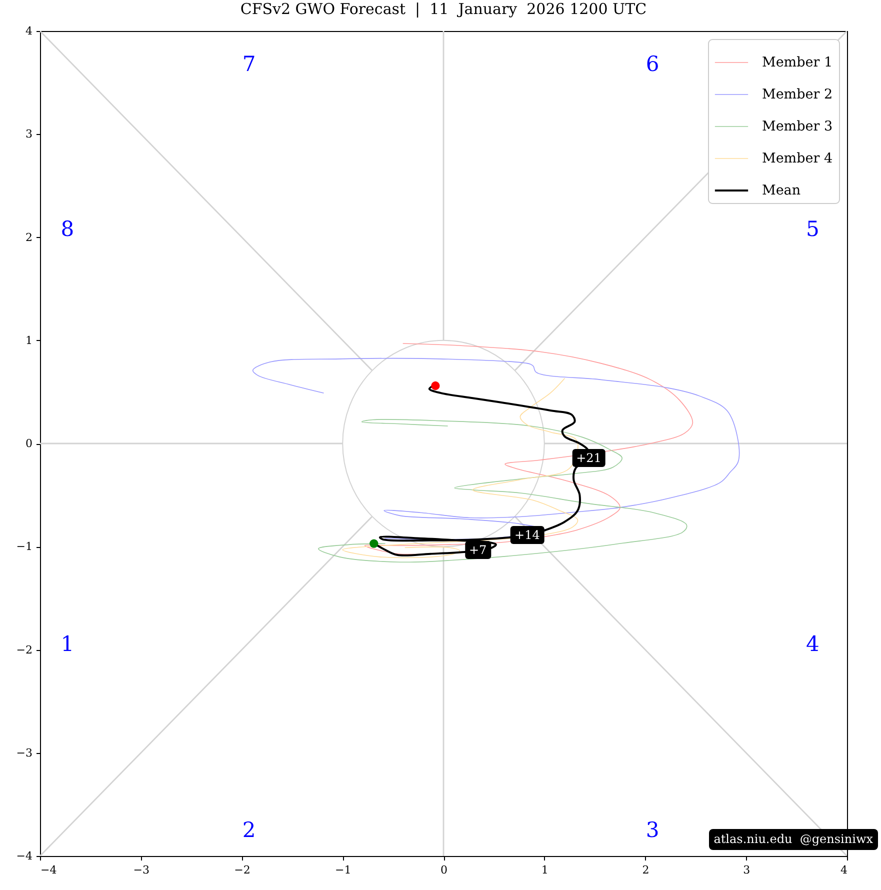 This screenshot has height=890, width=881. I want to click on x-tick-label: 2, so click(646, 870).